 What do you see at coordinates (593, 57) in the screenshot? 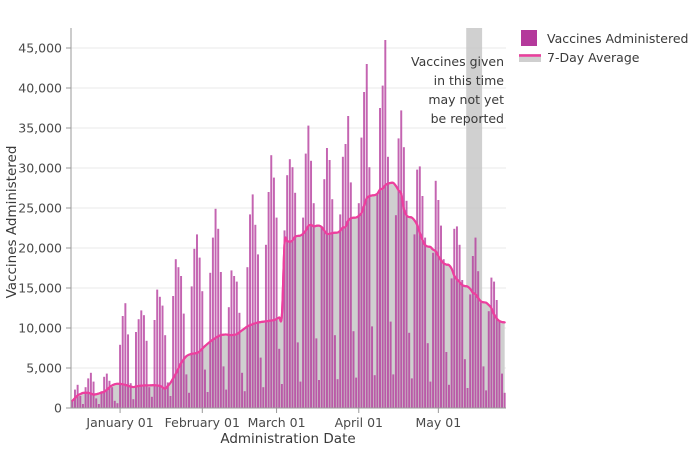
I see `legend-label-line: 7-Day Average` at bounding box center [593, 57].